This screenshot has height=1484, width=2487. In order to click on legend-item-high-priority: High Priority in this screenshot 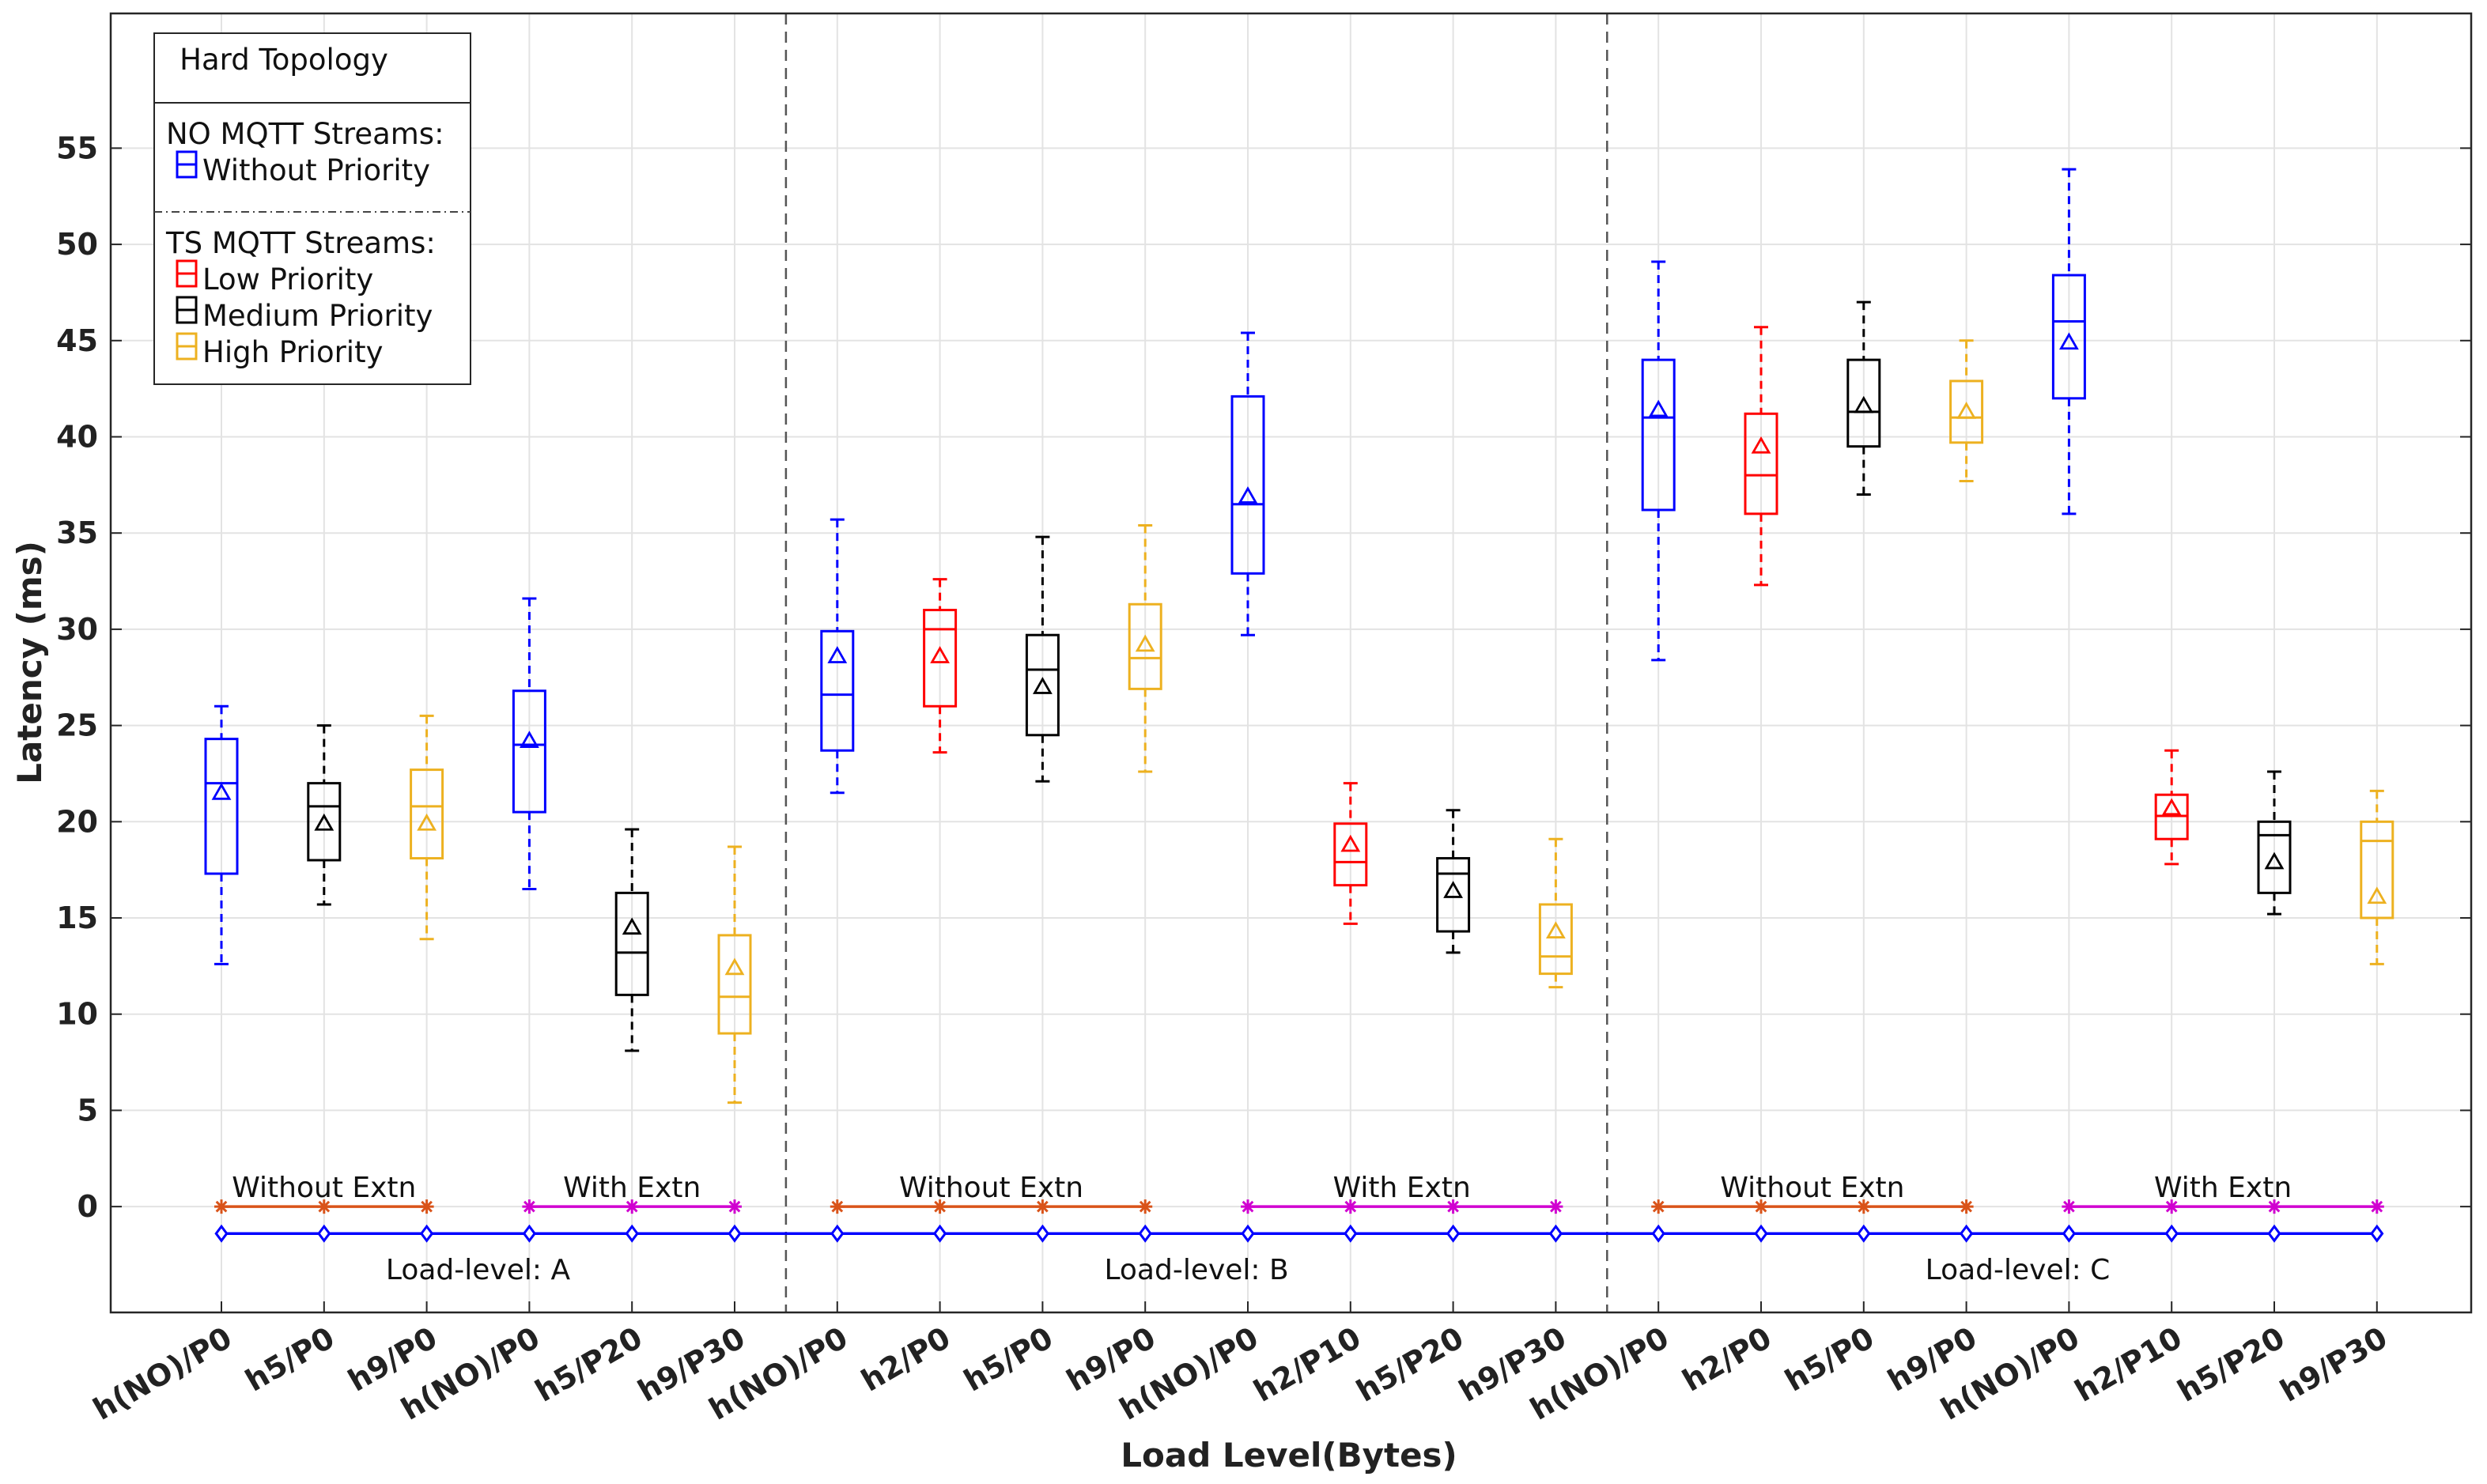, I will do `click(293, 352)`.